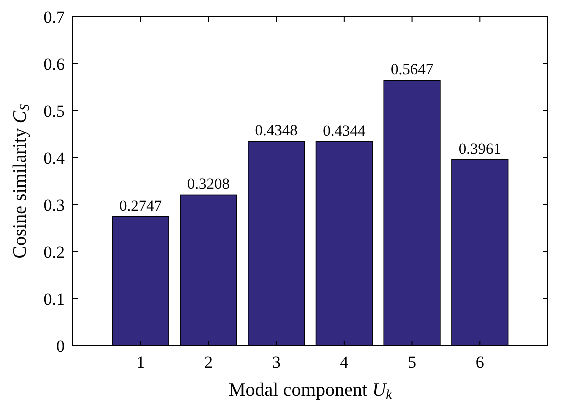 The image size is (562, 413). Describe the element at coordinates (480, 362) in the screenshot. I see `x-tick-label: 6` at that location.